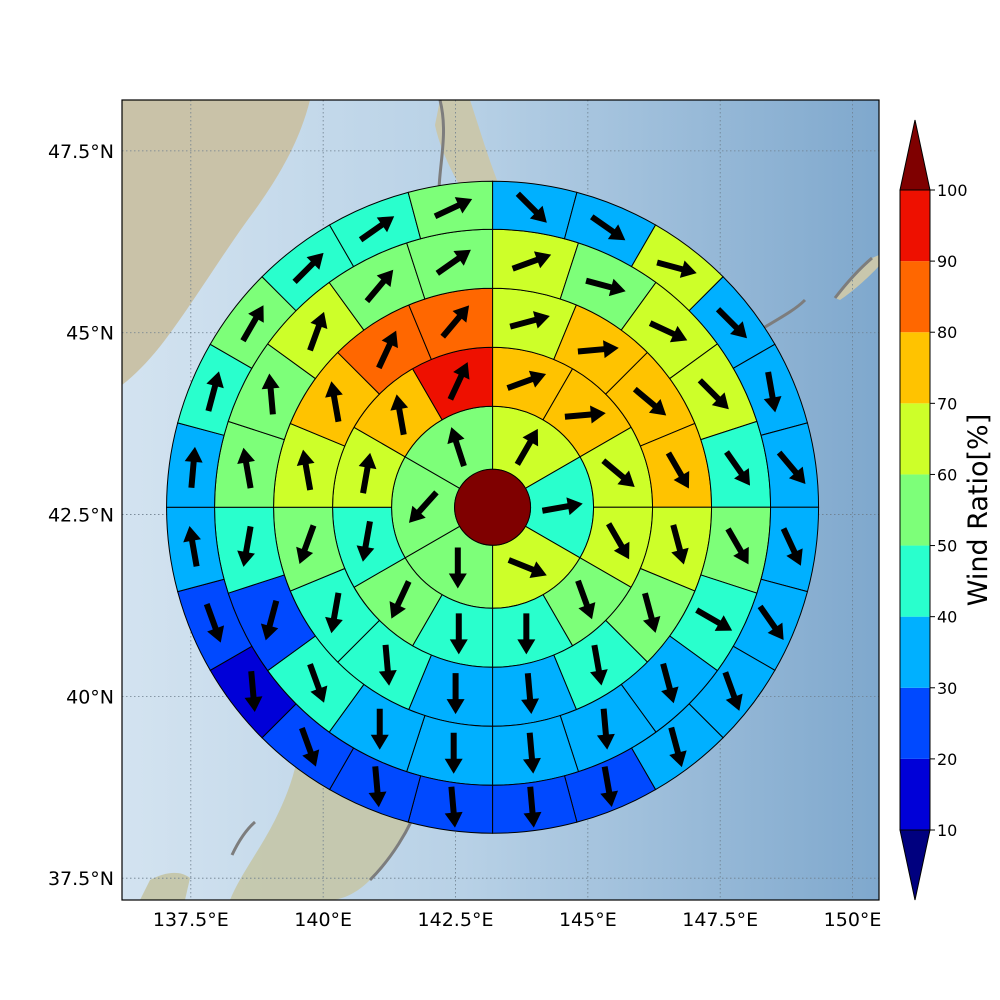  I want to click on y-tick-label: 45°N, so click(90, 334).